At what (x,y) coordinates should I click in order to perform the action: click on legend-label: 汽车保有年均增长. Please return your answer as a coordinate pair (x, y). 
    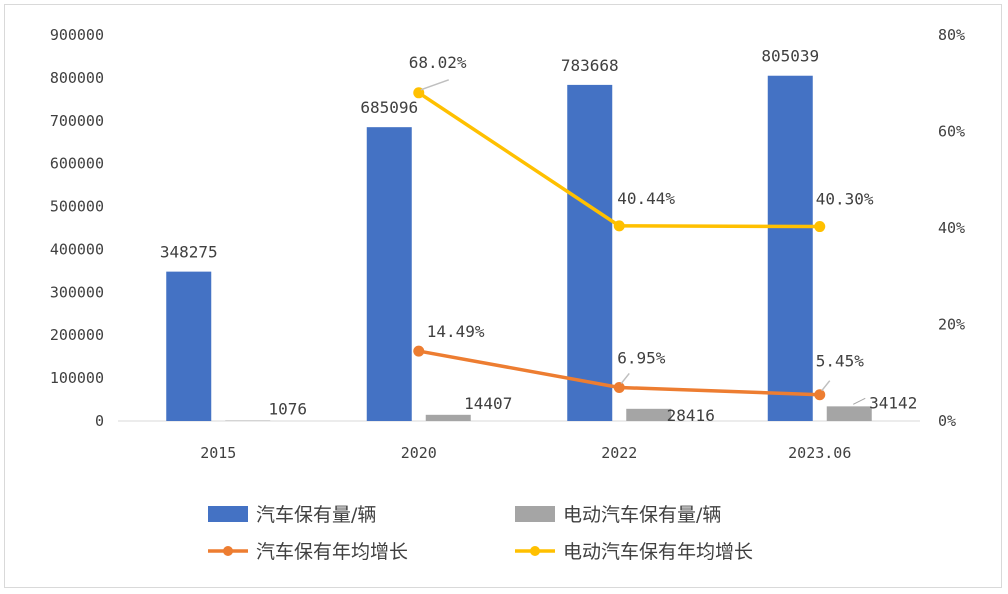
    Looking at the image, I should click on (332, 552).